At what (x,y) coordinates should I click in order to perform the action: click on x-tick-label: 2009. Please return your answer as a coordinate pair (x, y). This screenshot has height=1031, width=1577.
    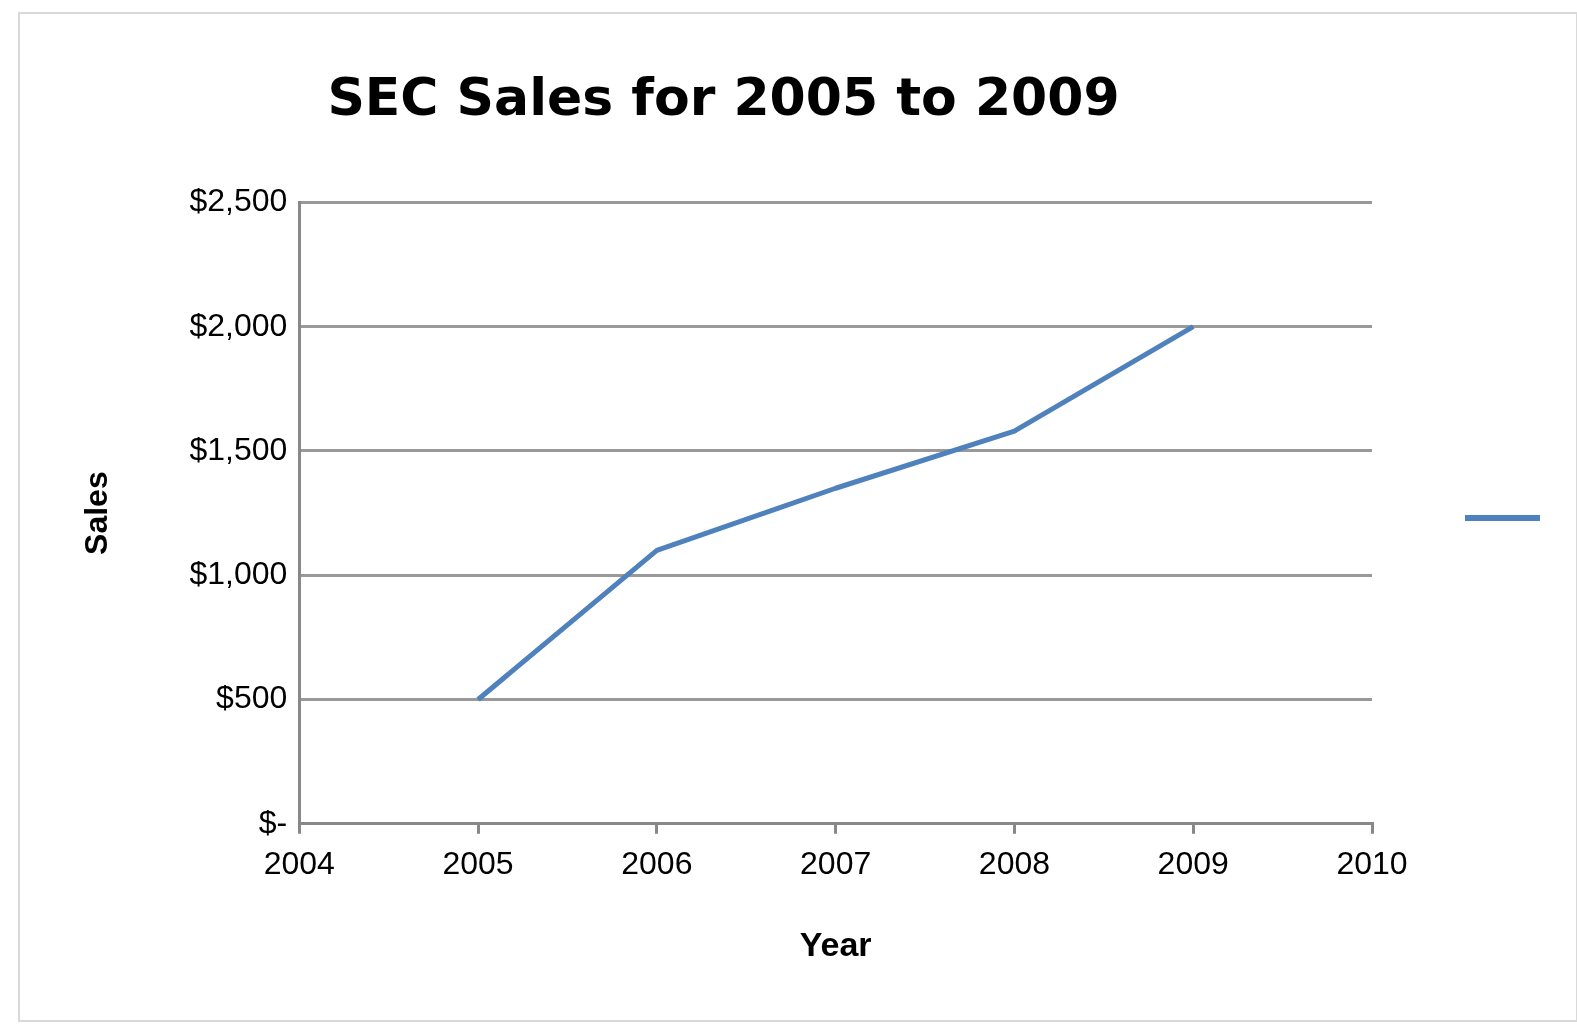
    Looking at the image, I should click on (1193, 862).